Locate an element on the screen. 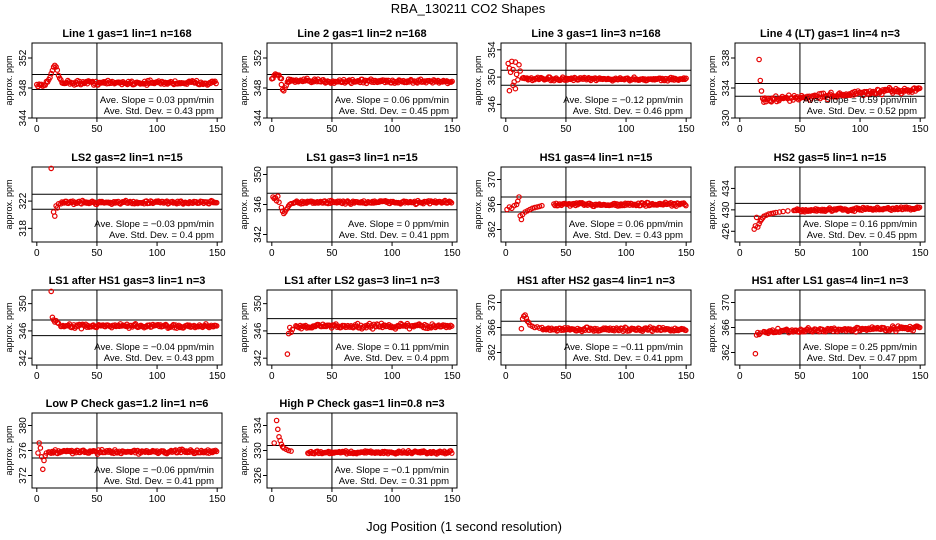  y-tick-label: 344 is located at coordinates (258, 117).